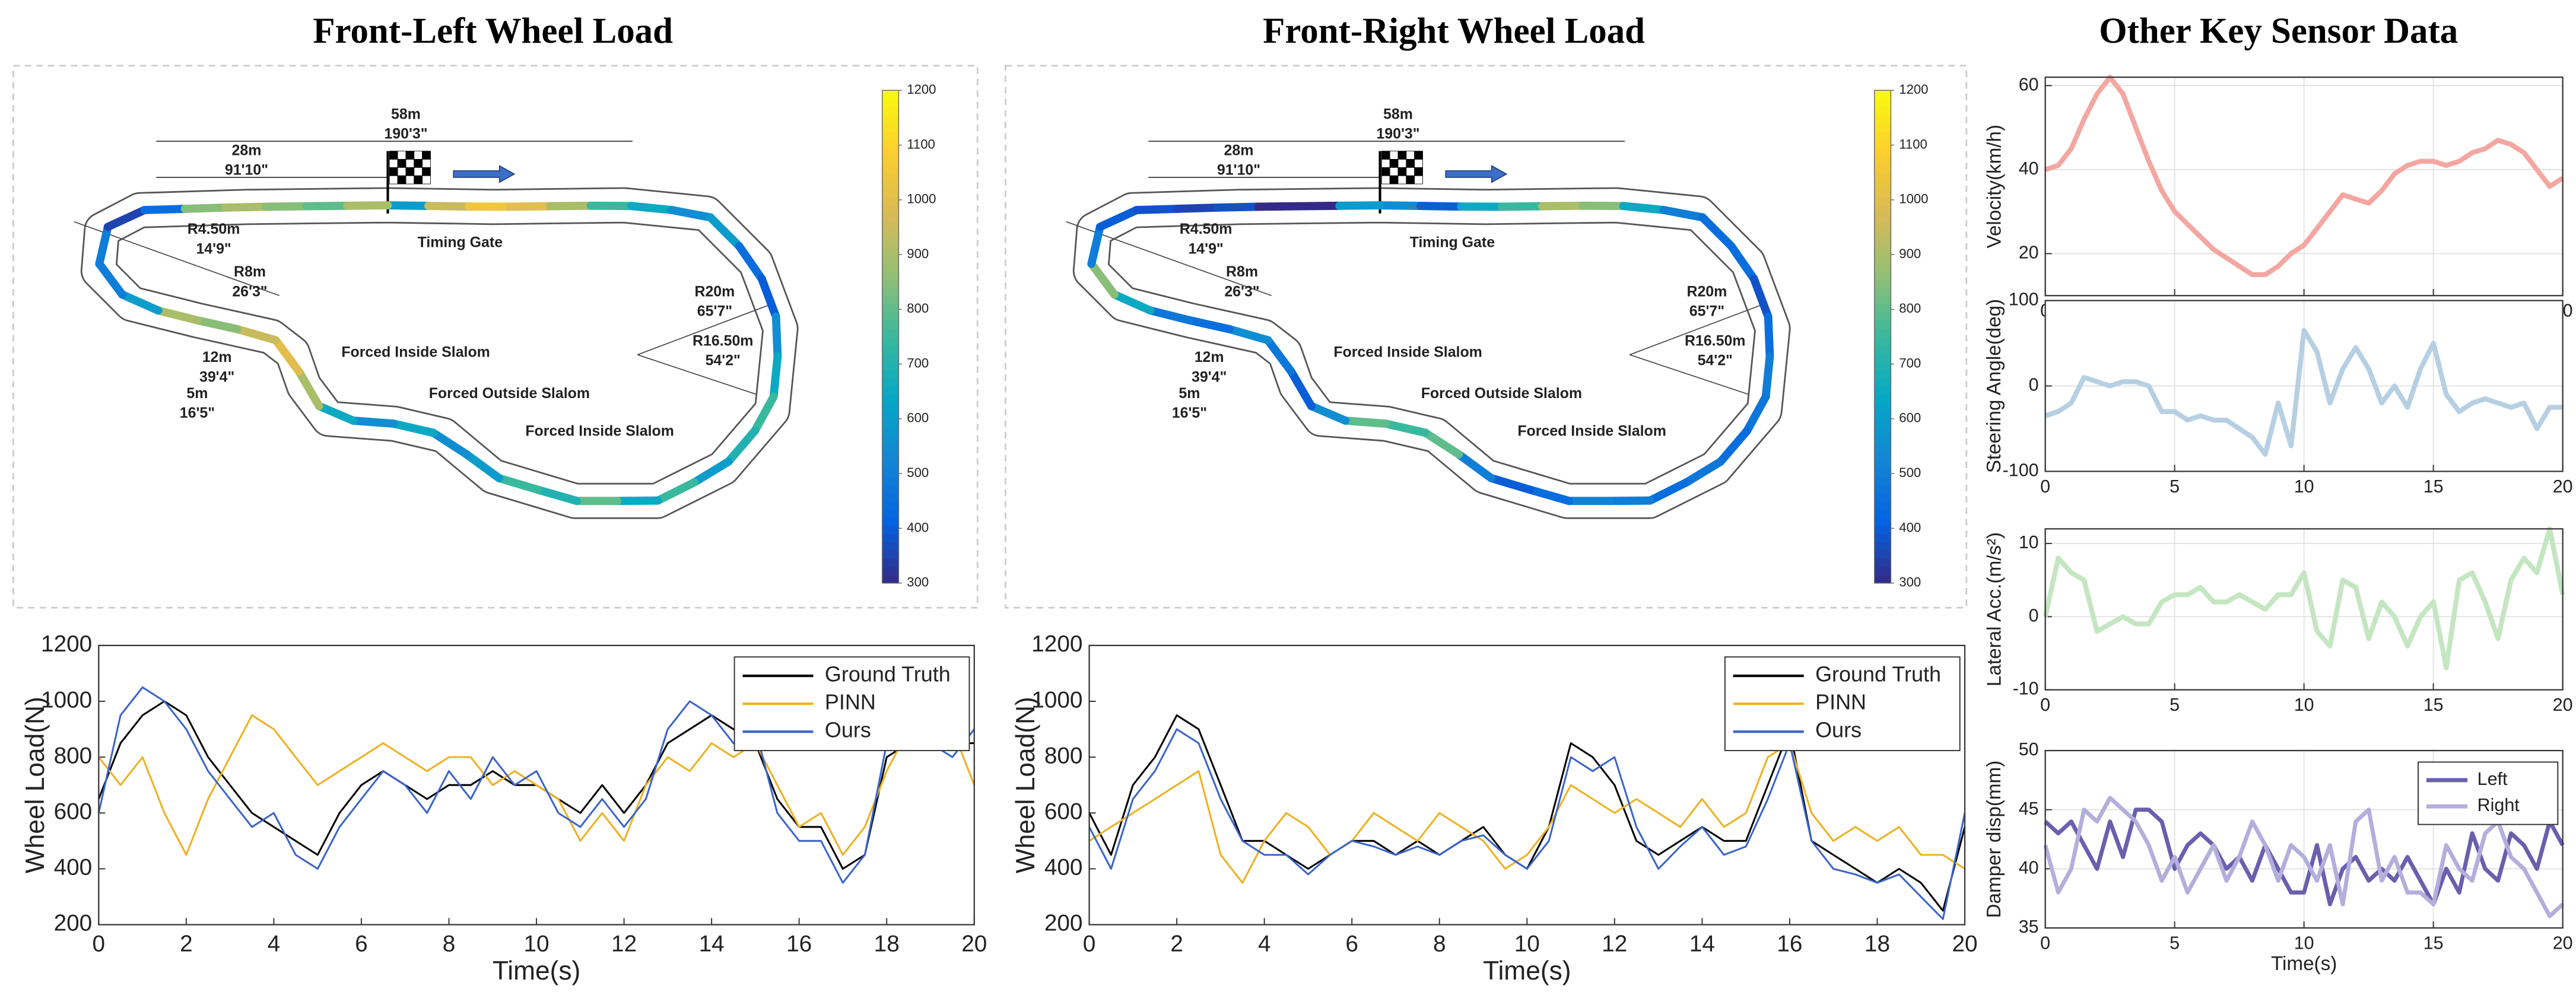 Image resolution: width=2576 pixels, height=992 pixels. What do you see at coordinates (1715, 360) in the screenshot?
I see `track-annotation: 54'2"` at bounding box center [1715, 360].